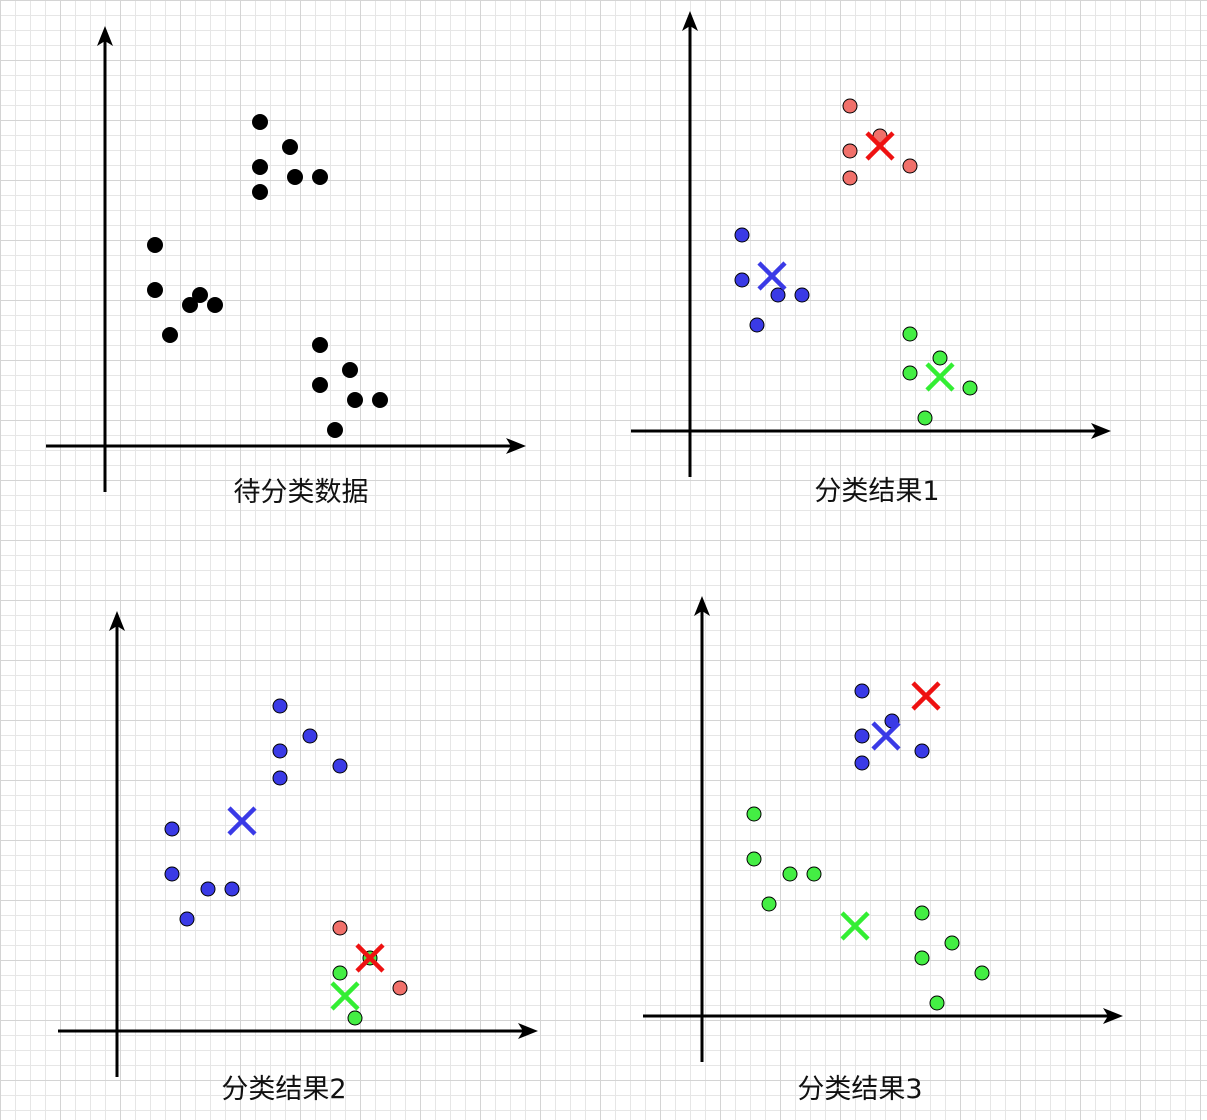 This screenshot has width=1207, height=1120. Describe the element at coordinates (284, 1089) in the screenshot. I see `caption-result-2: 分类结果2` at that location.